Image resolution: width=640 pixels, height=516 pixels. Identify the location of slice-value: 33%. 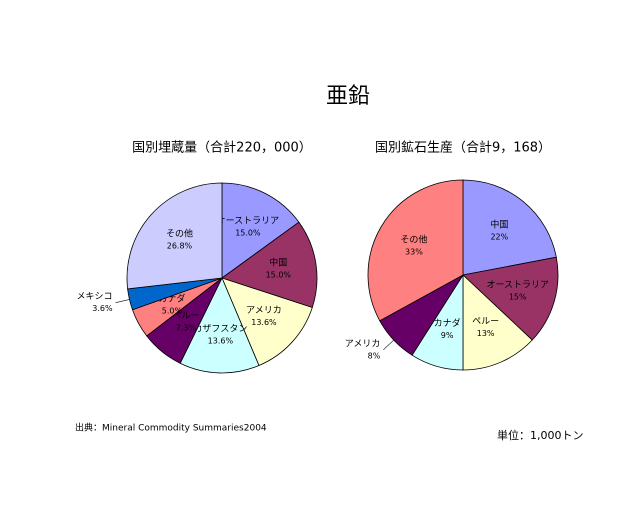
(414, 251).